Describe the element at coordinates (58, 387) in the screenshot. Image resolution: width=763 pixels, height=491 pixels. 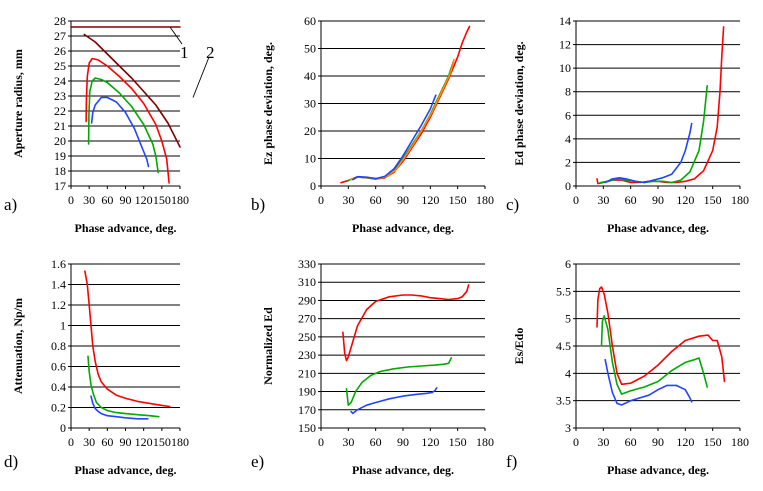
I see `y-tick-label: 0.4` at that location.